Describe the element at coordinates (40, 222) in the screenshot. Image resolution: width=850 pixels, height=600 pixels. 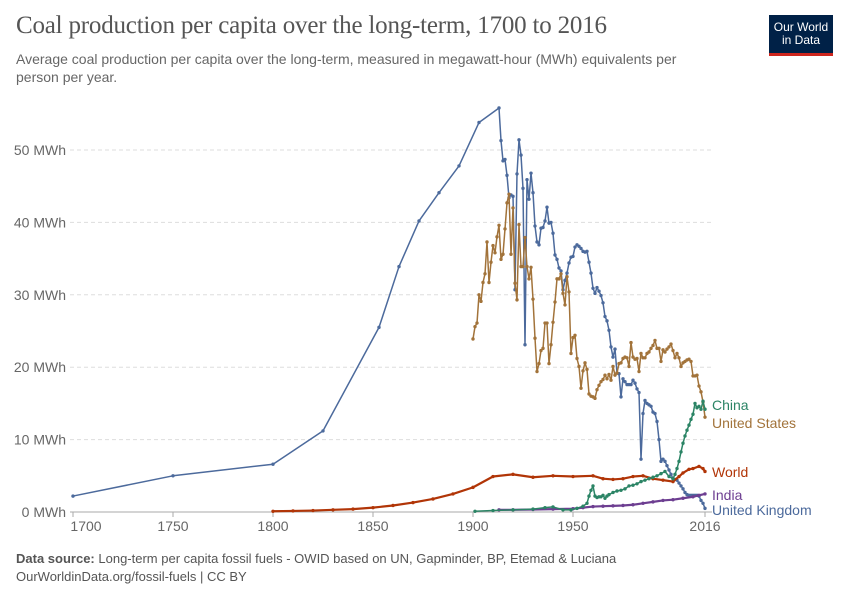
I see `y-tick-label: 40 MWh` at that location.